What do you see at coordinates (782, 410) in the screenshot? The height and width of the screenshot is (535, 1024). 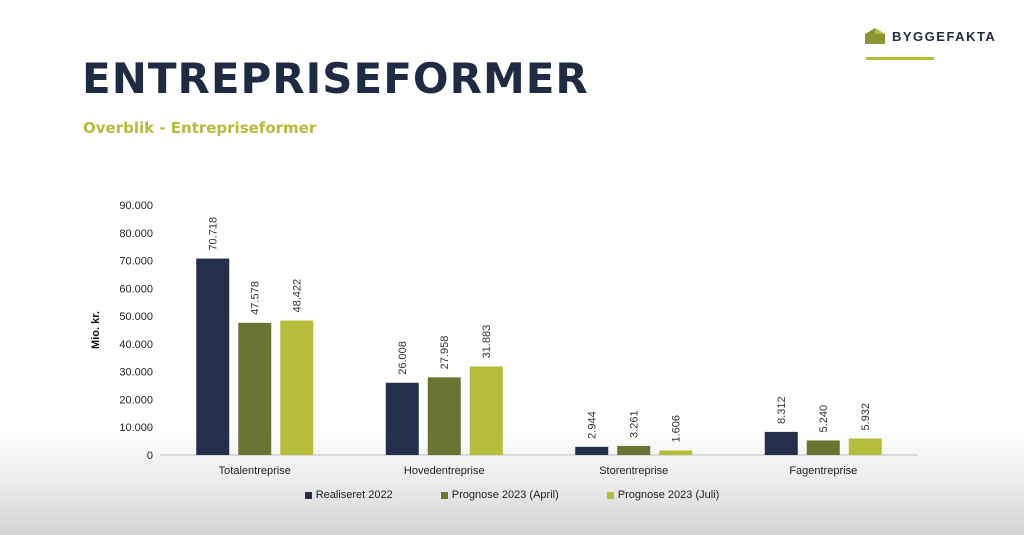 I see `data-label: 8.312` at bounding box center [782, 410].